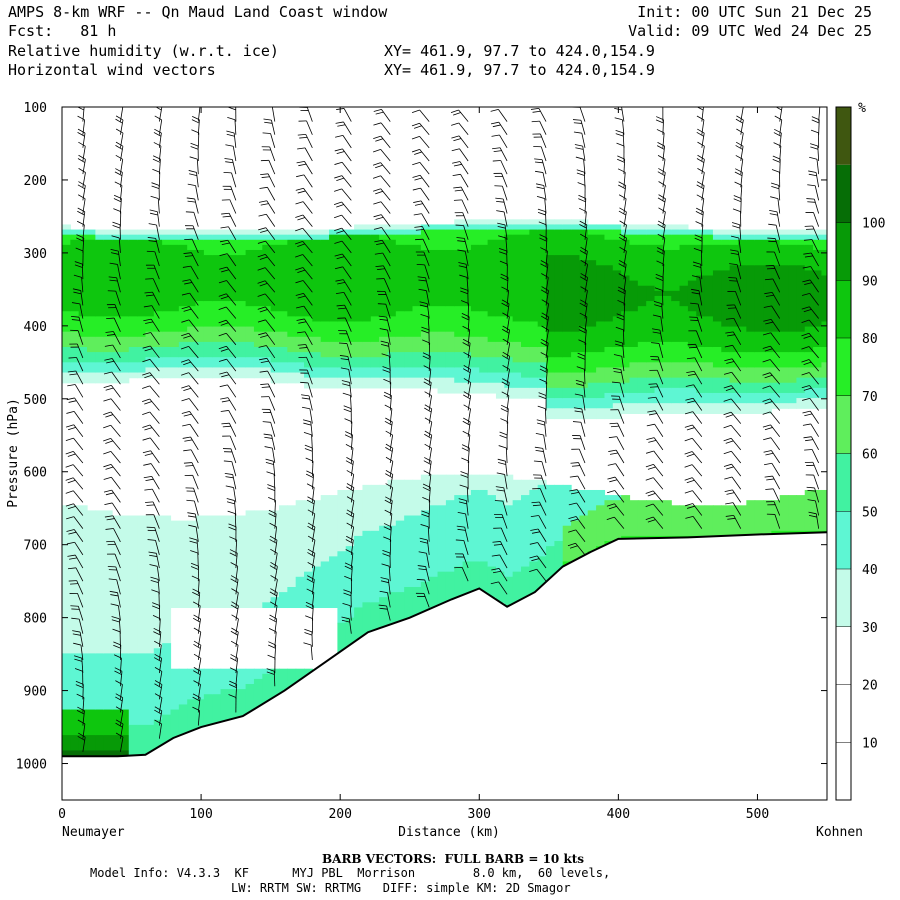  I want to click on field-label-wind: Horizontal wind vectors, so click(112, 70).